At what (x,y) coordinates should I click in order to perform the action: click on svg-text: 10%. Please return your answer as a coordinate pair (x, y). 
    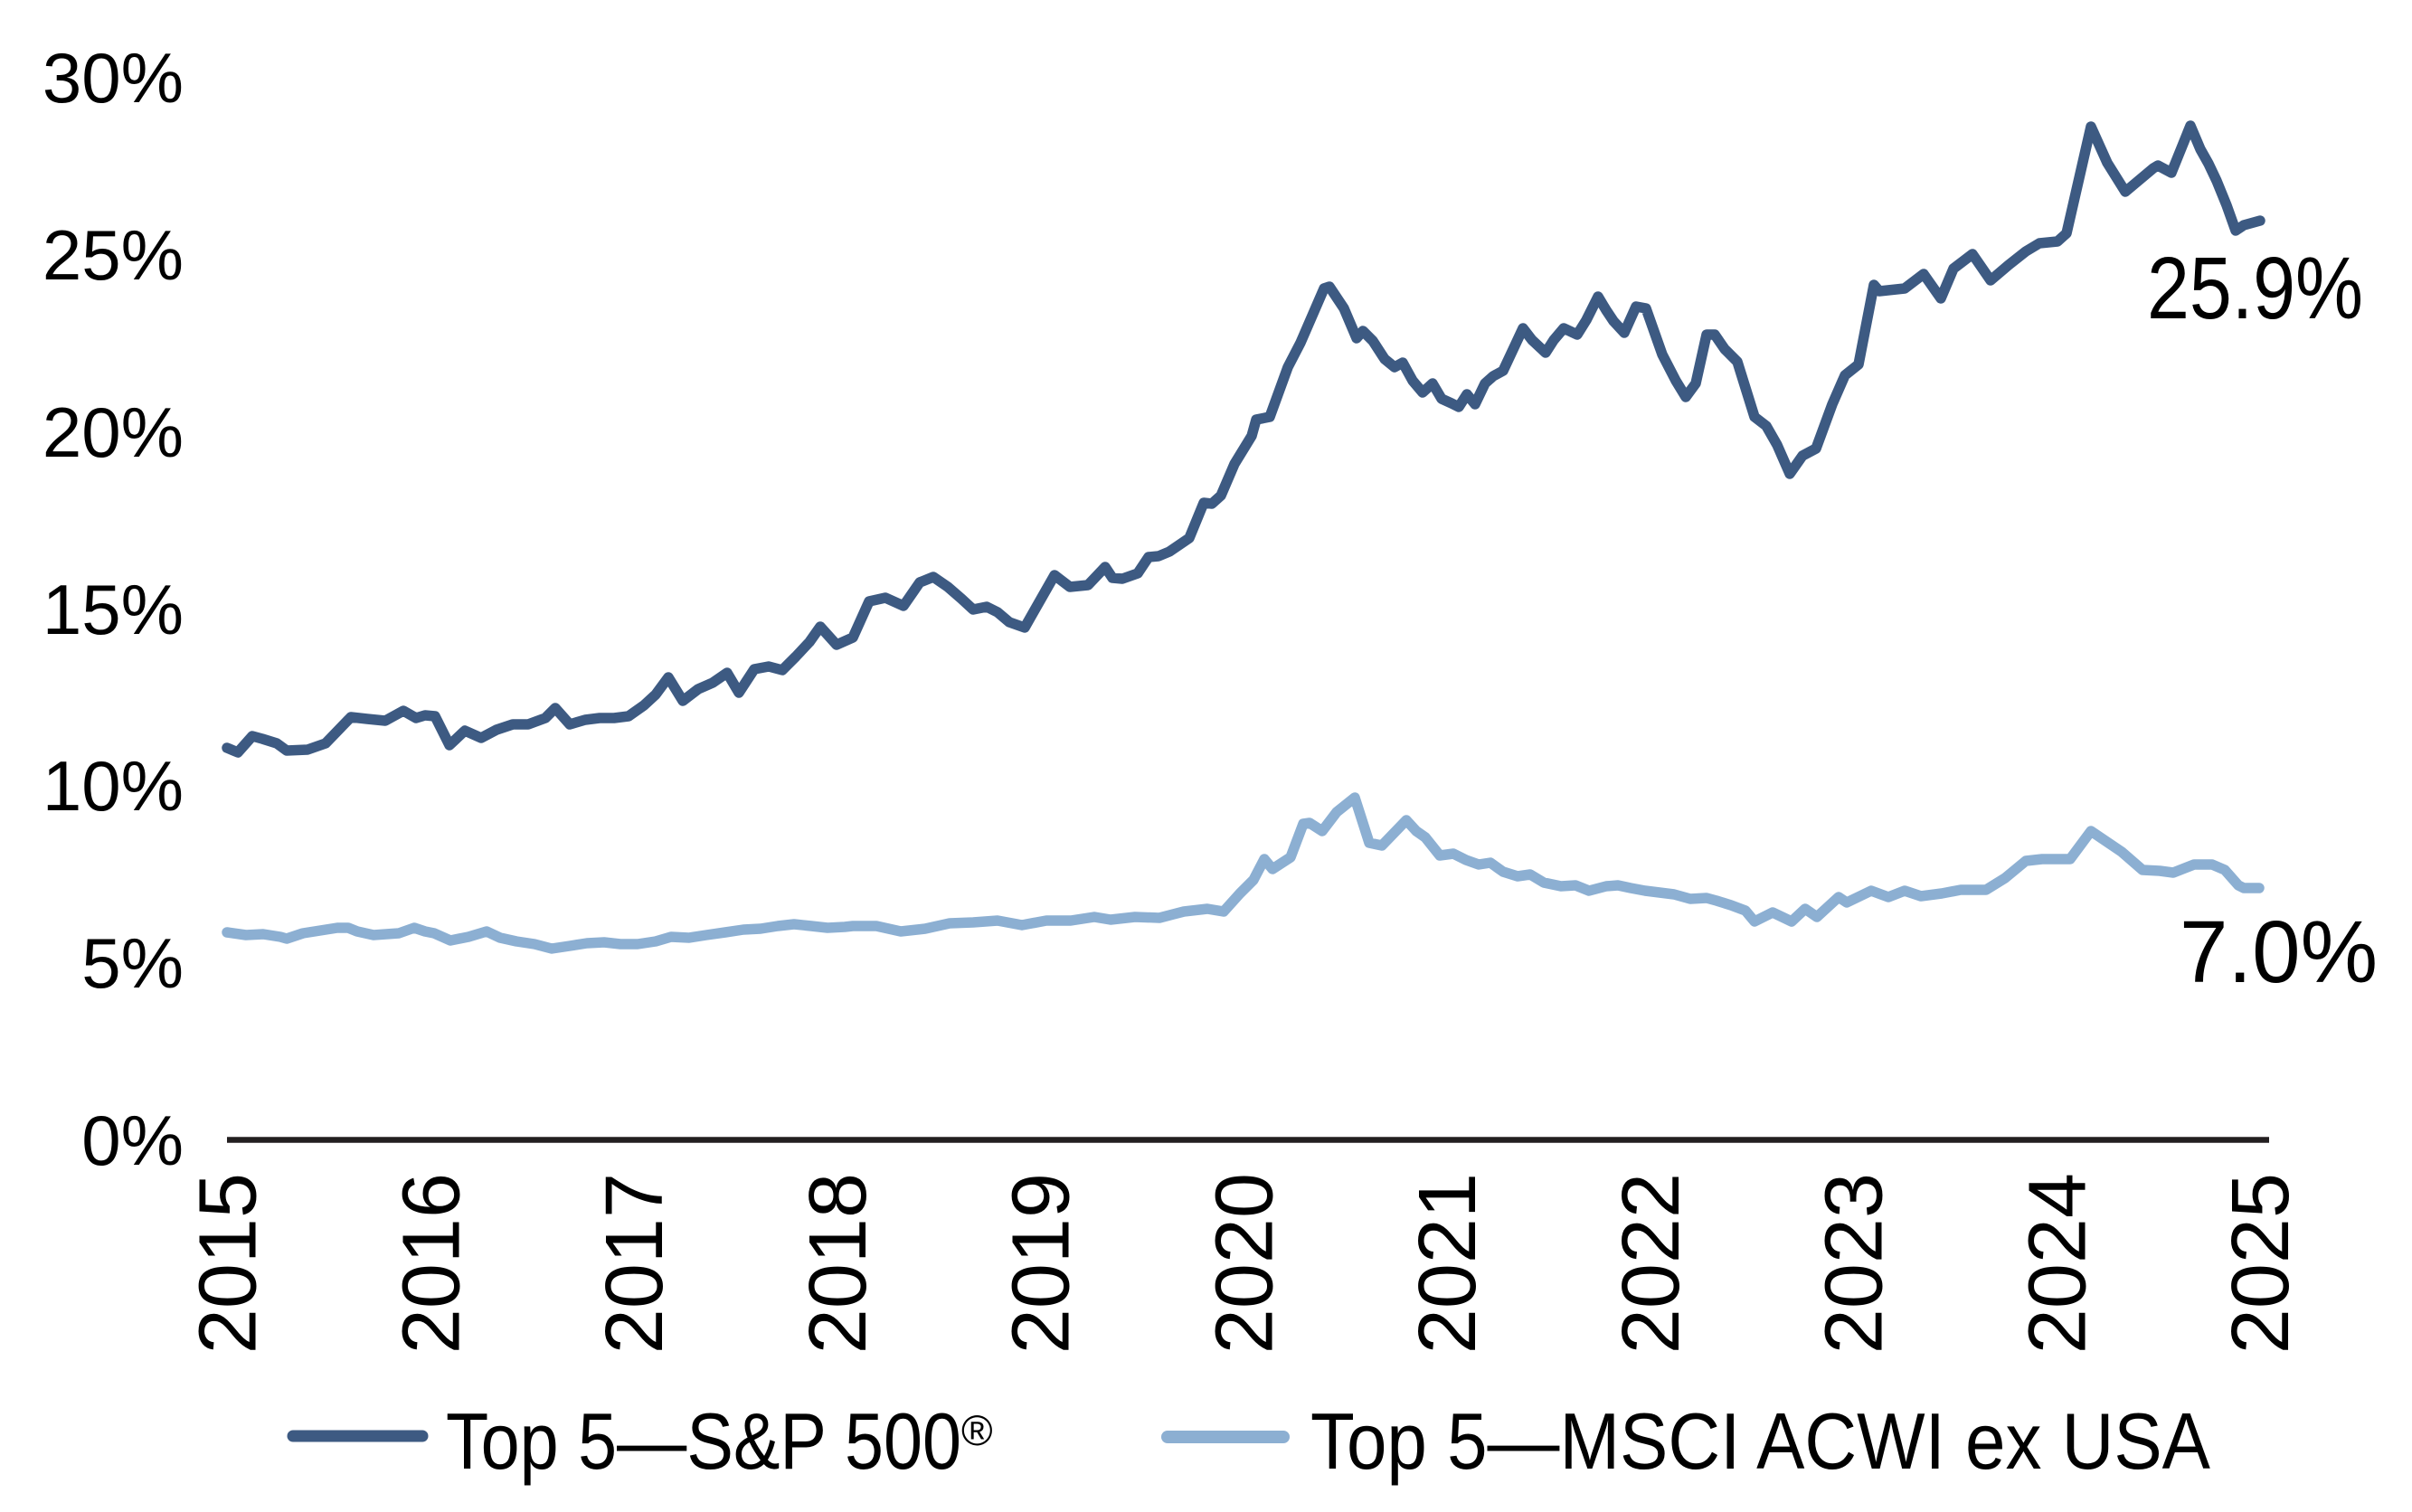
    Looking at the image, I should click on (114, 786).